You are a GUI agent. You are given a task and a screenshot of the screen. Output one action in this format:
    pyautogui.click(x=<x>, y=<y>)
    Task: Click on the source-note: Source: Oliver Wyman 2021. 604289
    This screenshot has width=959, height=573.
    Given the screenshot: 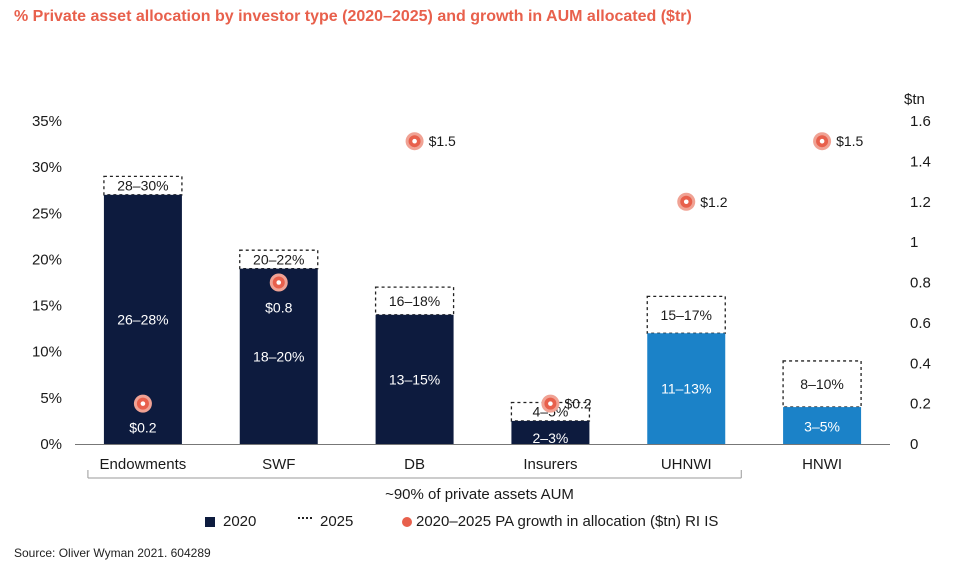 What is the action you would take?
    pyautogui.click(x=112, y=553)
    